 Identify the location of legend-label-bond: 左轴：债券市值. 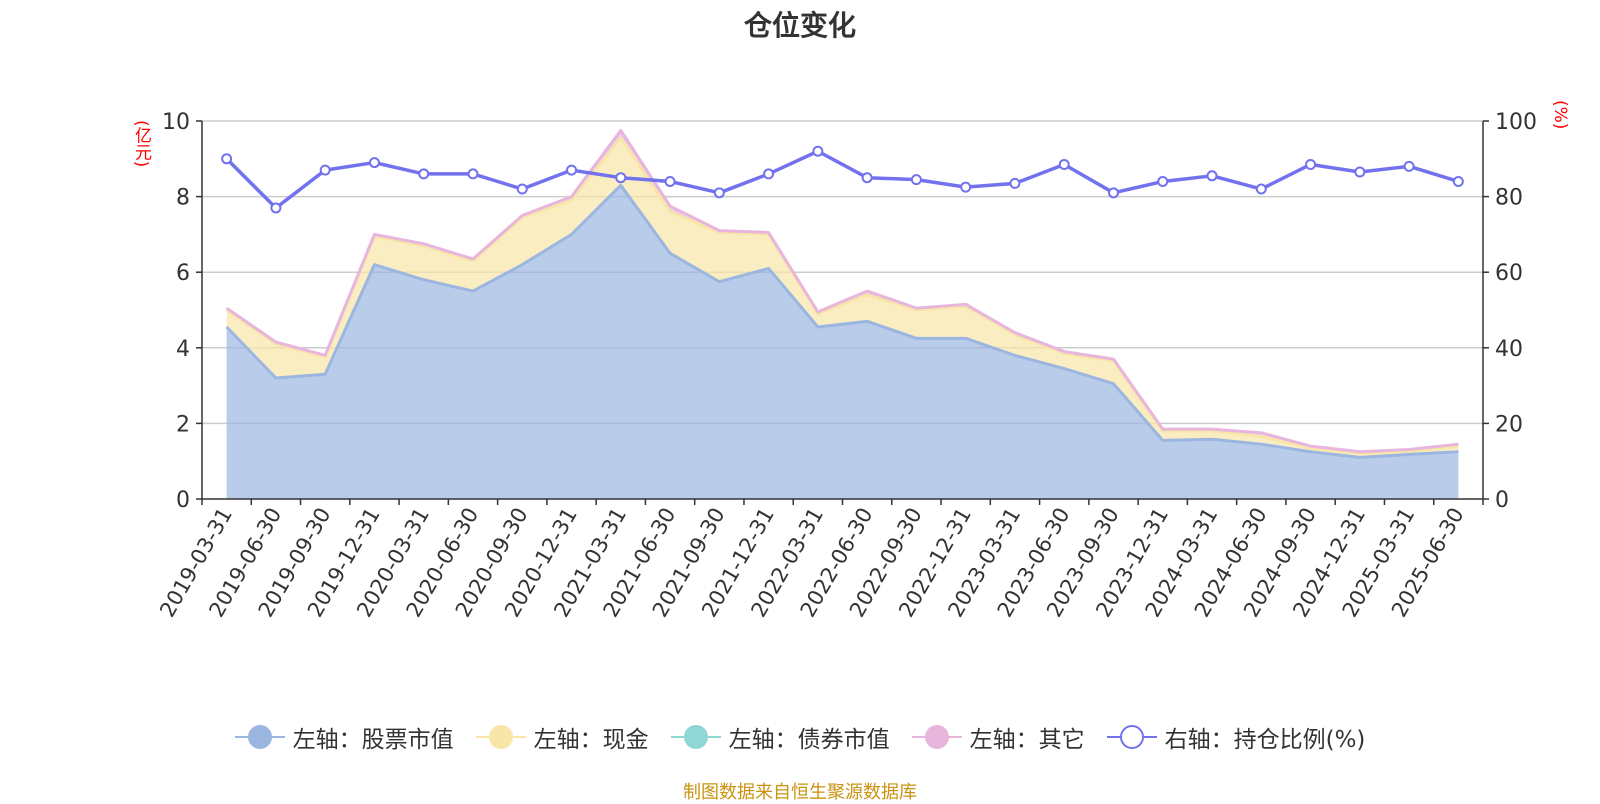
(809, 740).